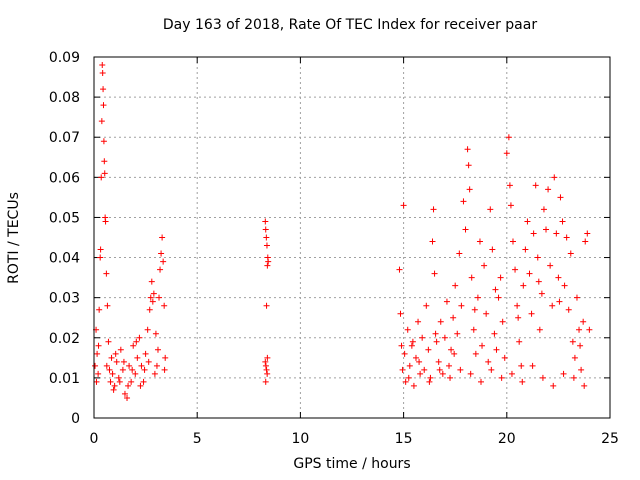 The height and width of the screenshot is (480, 640). What do you see at coordinates (64, 339) in the screenshot?
I see `y-tick-label: 0.02` at bounding box center [64, 339].